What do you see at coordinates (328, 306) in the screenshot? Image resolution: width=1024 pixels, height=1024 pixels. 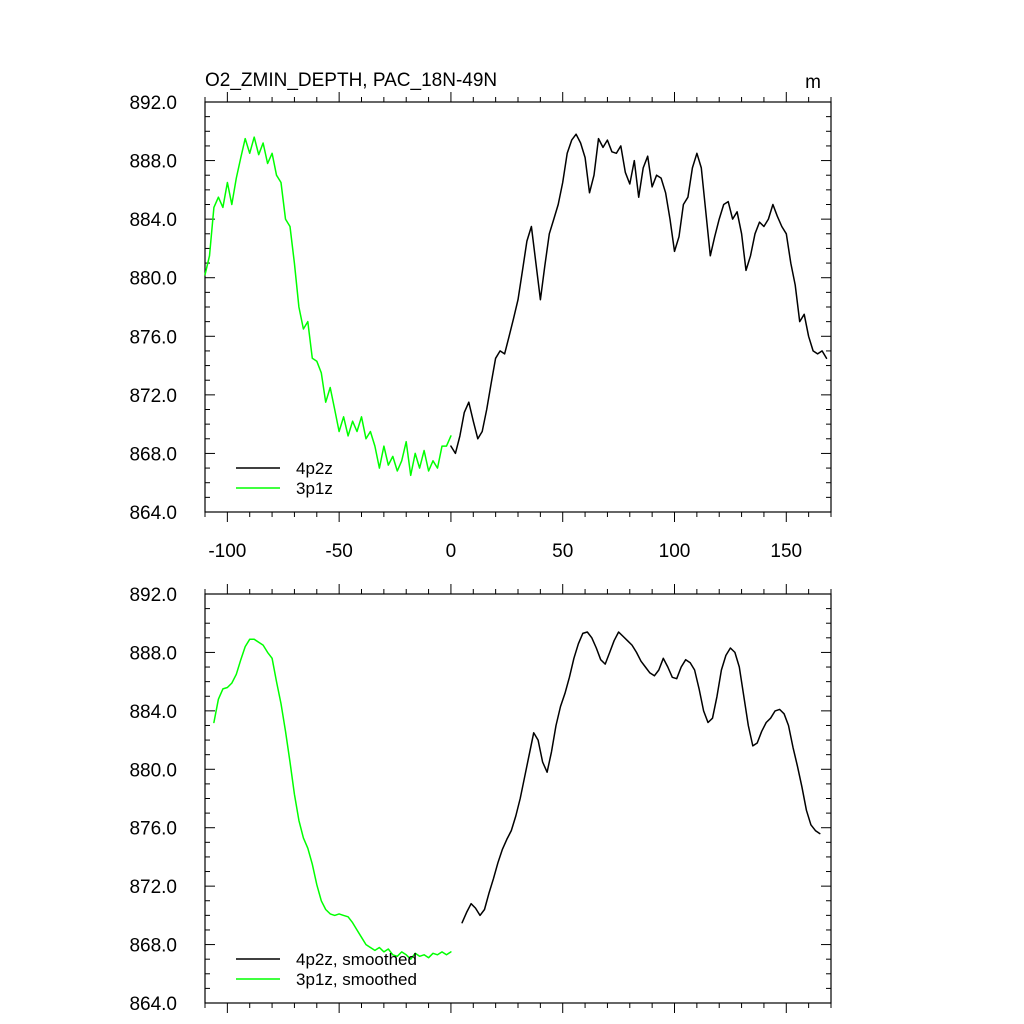 I see `series-line-3p1z` at bounding box center [328, 306].